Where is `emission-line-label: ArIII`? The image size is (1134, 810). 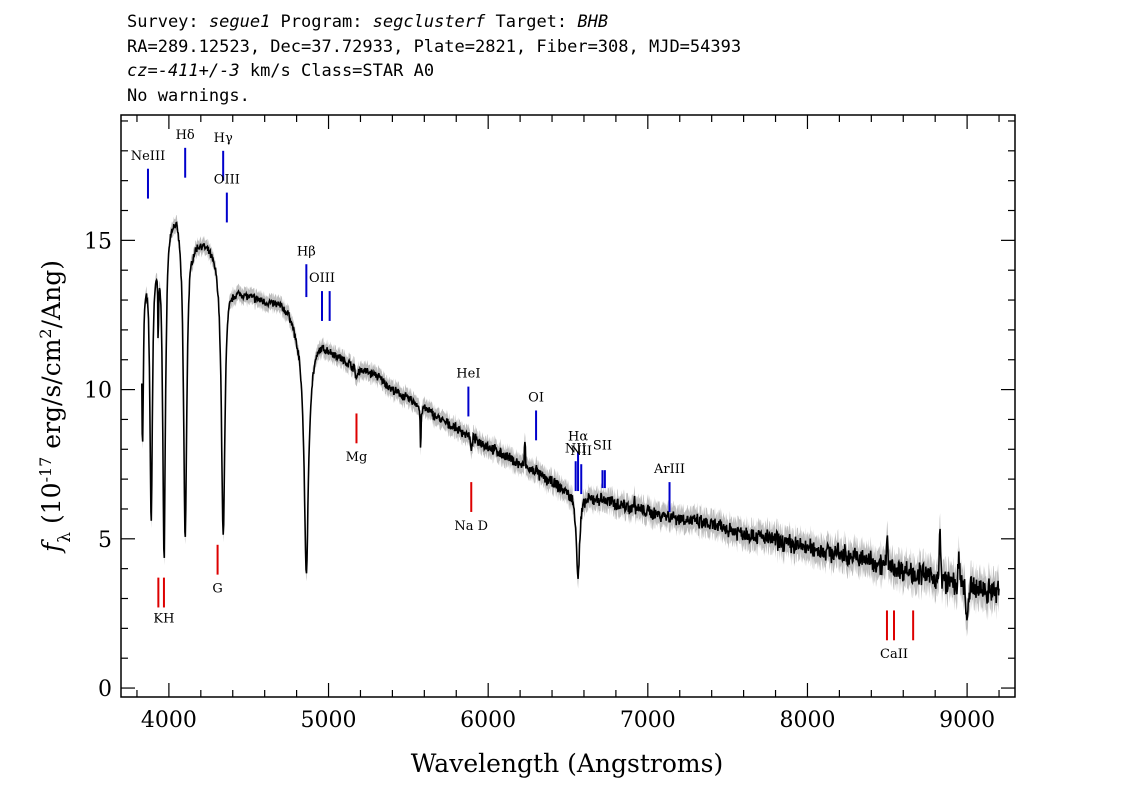
emission-line-label: ArIII is located at coordinates (669, 469).